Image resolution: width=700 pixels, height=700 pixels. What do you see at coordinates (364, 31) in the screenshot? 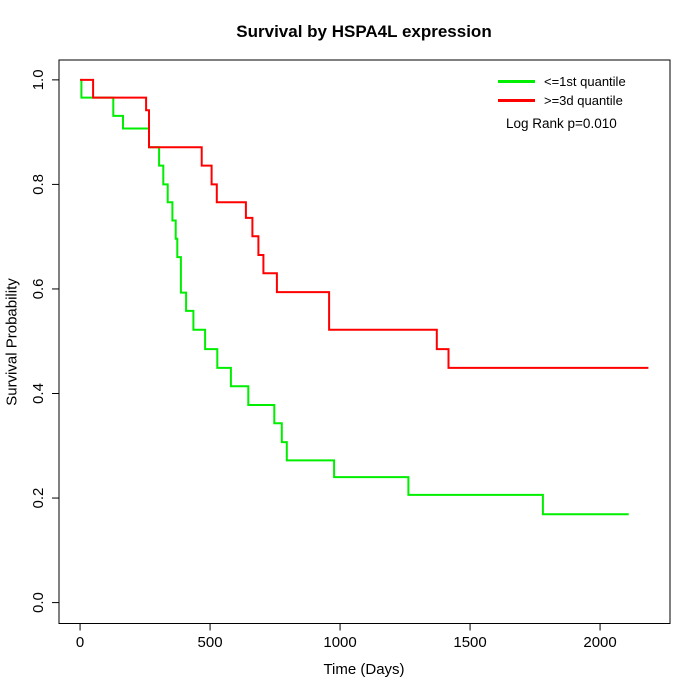
I see `chart-title: Survival by HSPA4L expression` at bounding box center [364, 31].